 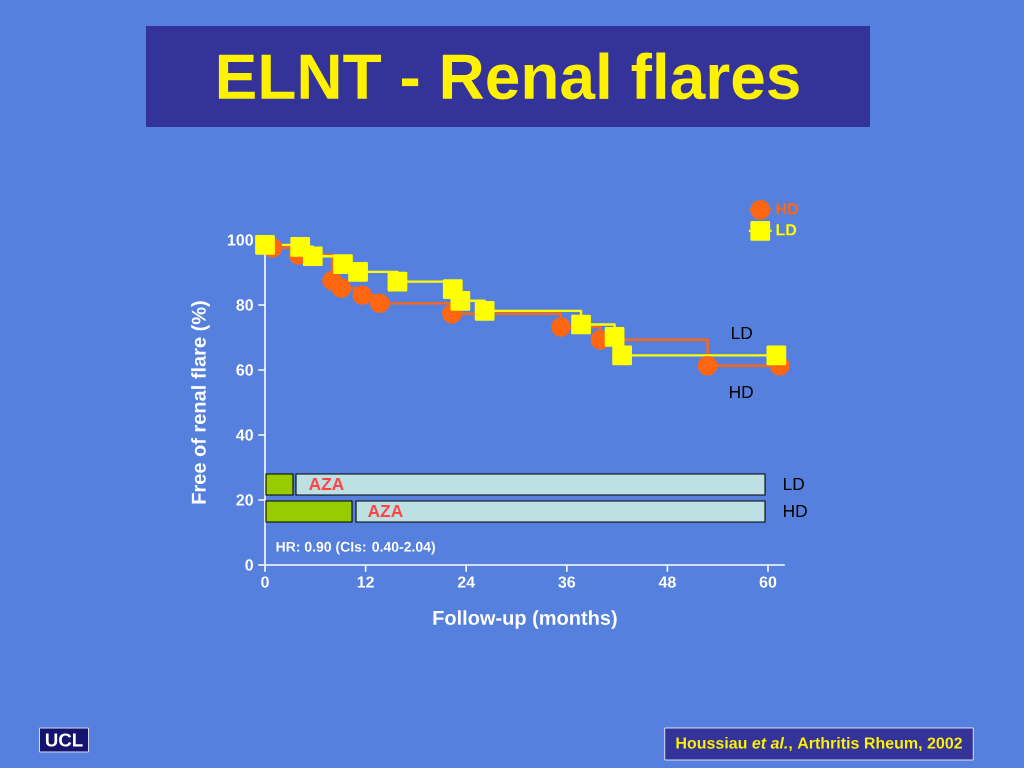 What do you see at coordinates (667, 582) in the screenshot?
I see `x-tick-label: 48` at bounding box center [667, 582].